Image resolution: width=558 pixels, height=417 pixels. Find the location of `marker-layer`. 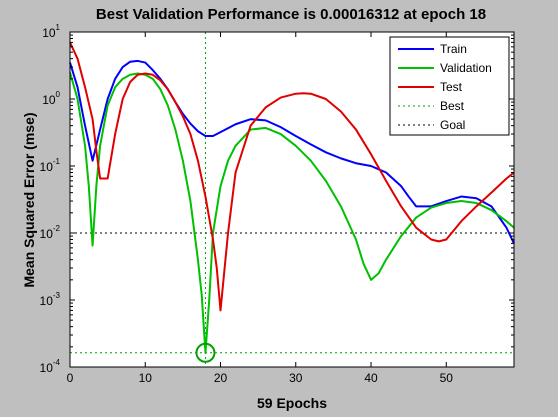

marker-layer is located at coordinates (205, 352).